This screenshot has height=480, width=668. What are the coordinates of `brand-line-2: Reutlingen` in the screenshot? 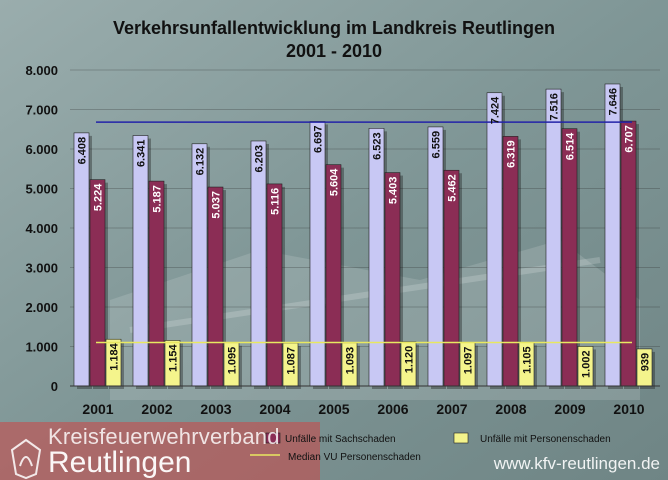 It's located at (120, 462).